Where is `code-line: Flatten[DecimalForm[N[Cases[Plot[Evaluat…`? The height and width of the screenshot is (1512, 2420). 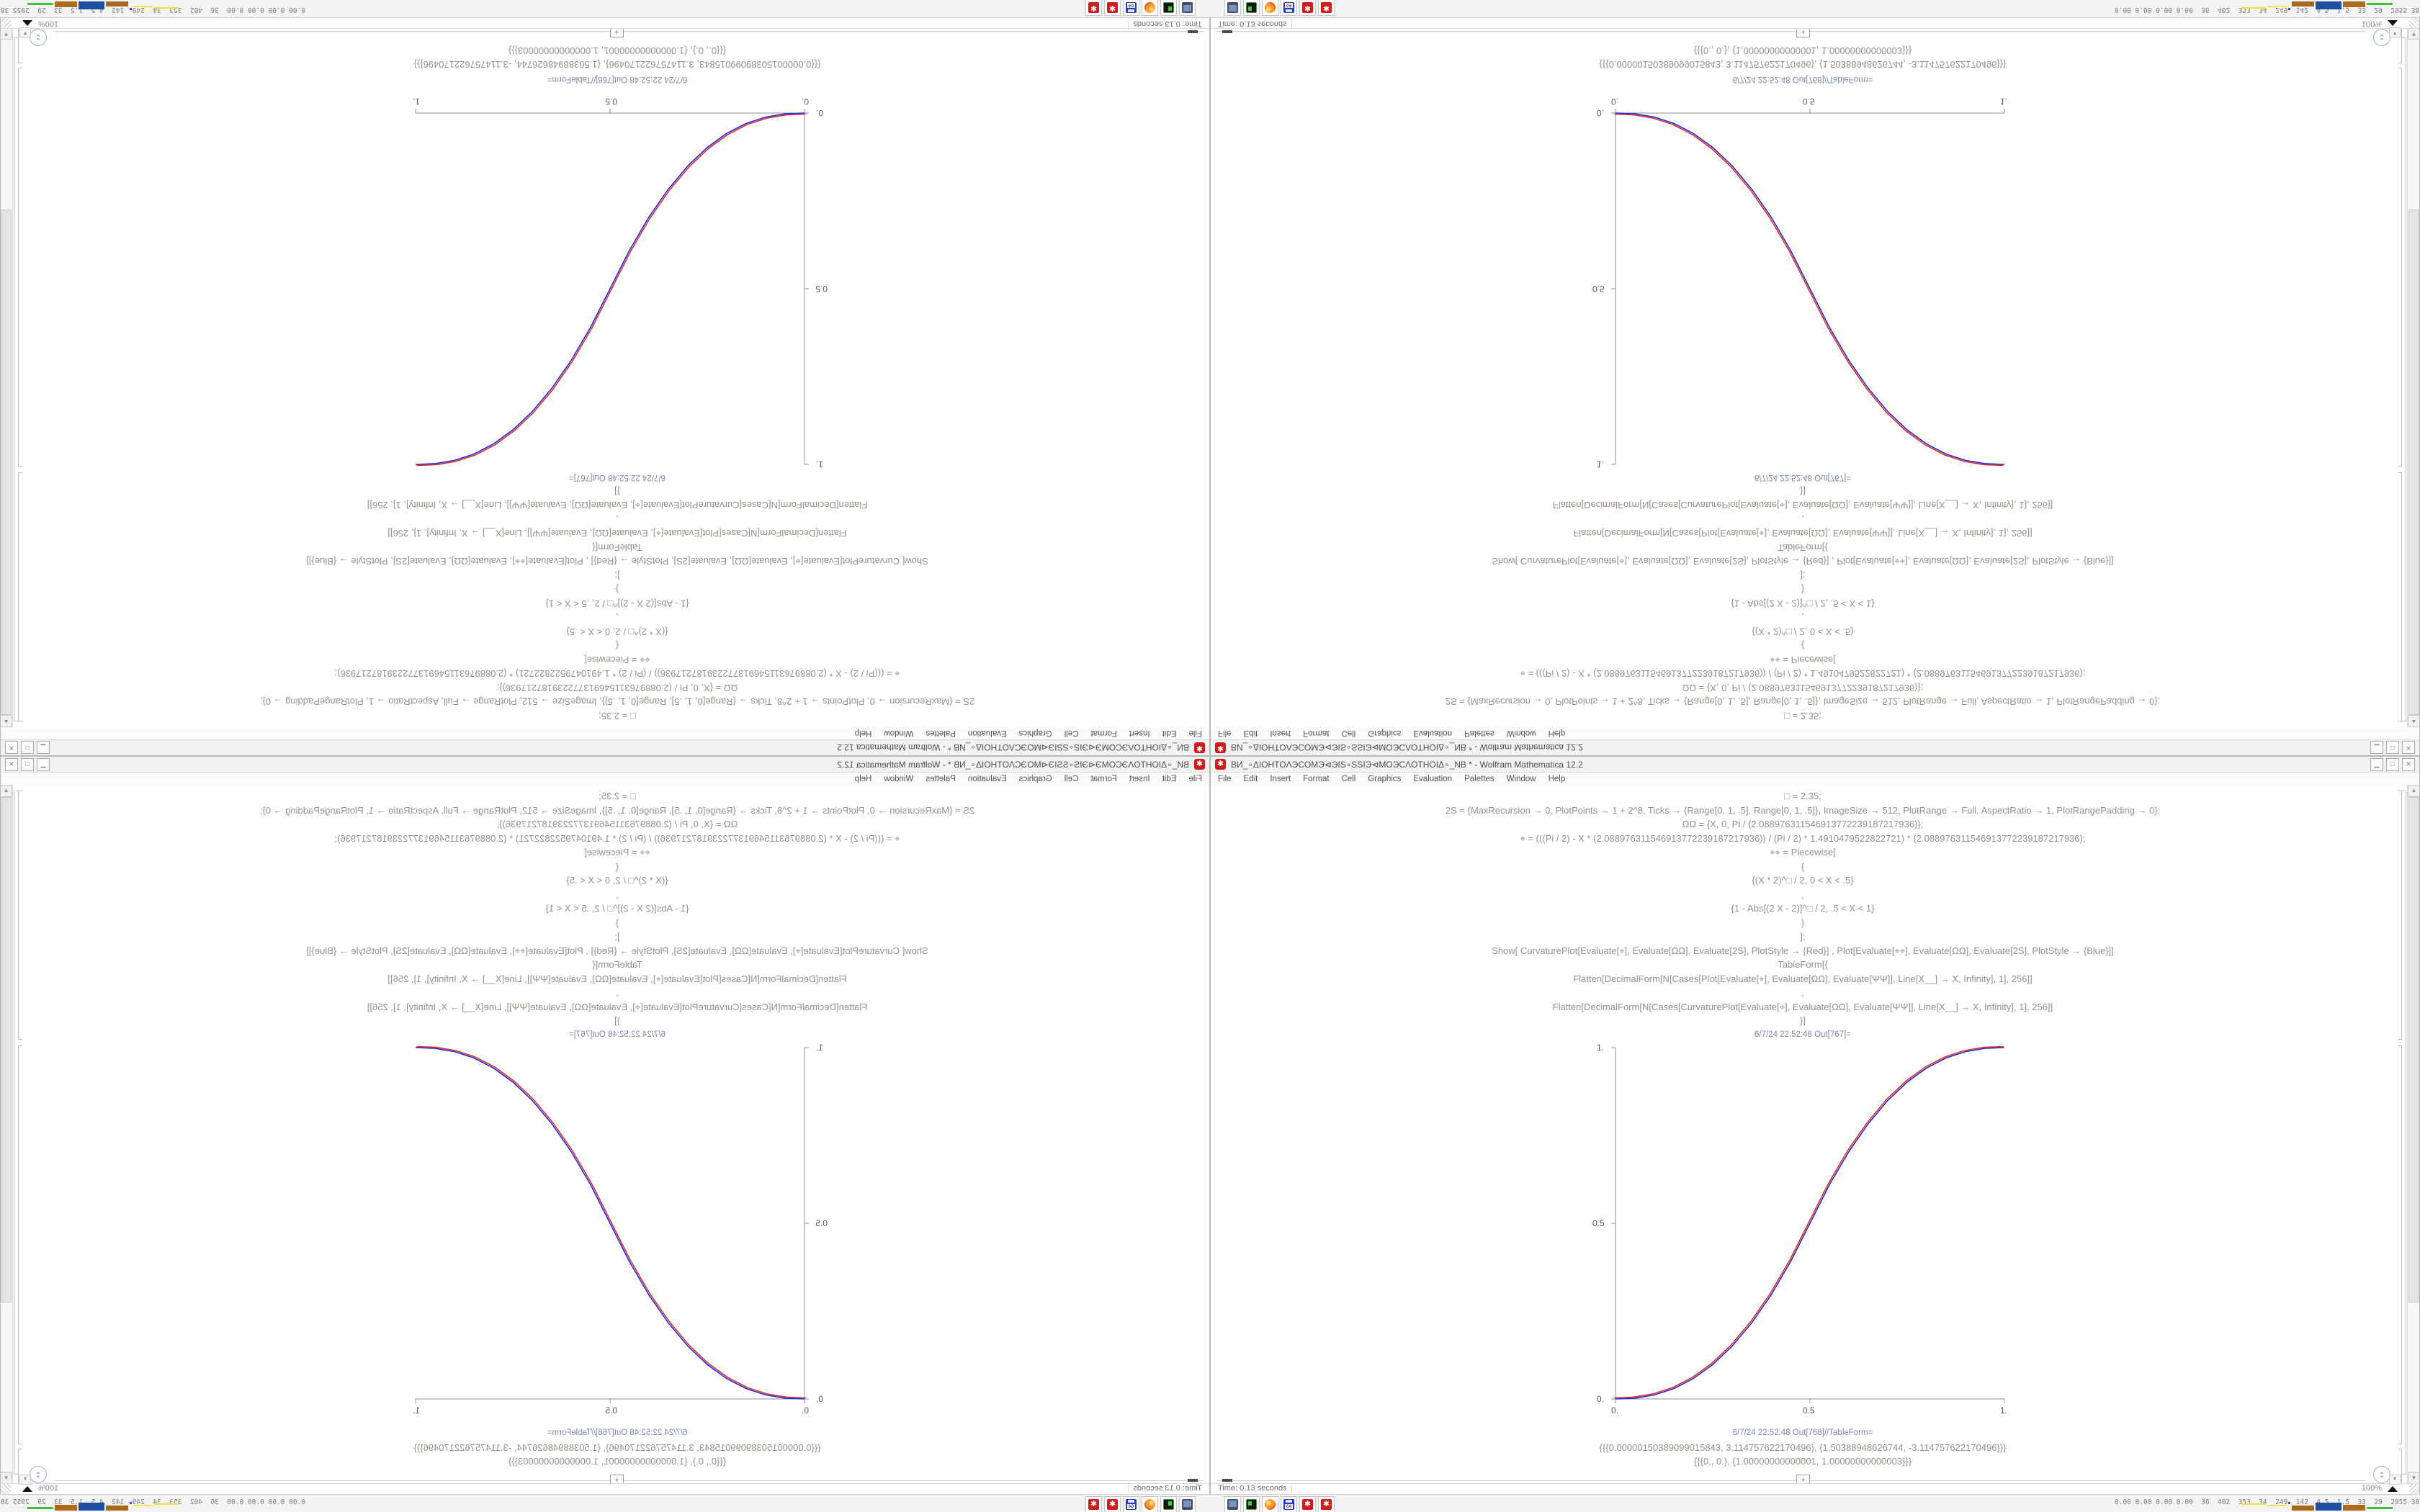
code-line: Flatten[DecimalForm[N[Cases[Plot[Evaluat… is located at coordinates (1803, 533).